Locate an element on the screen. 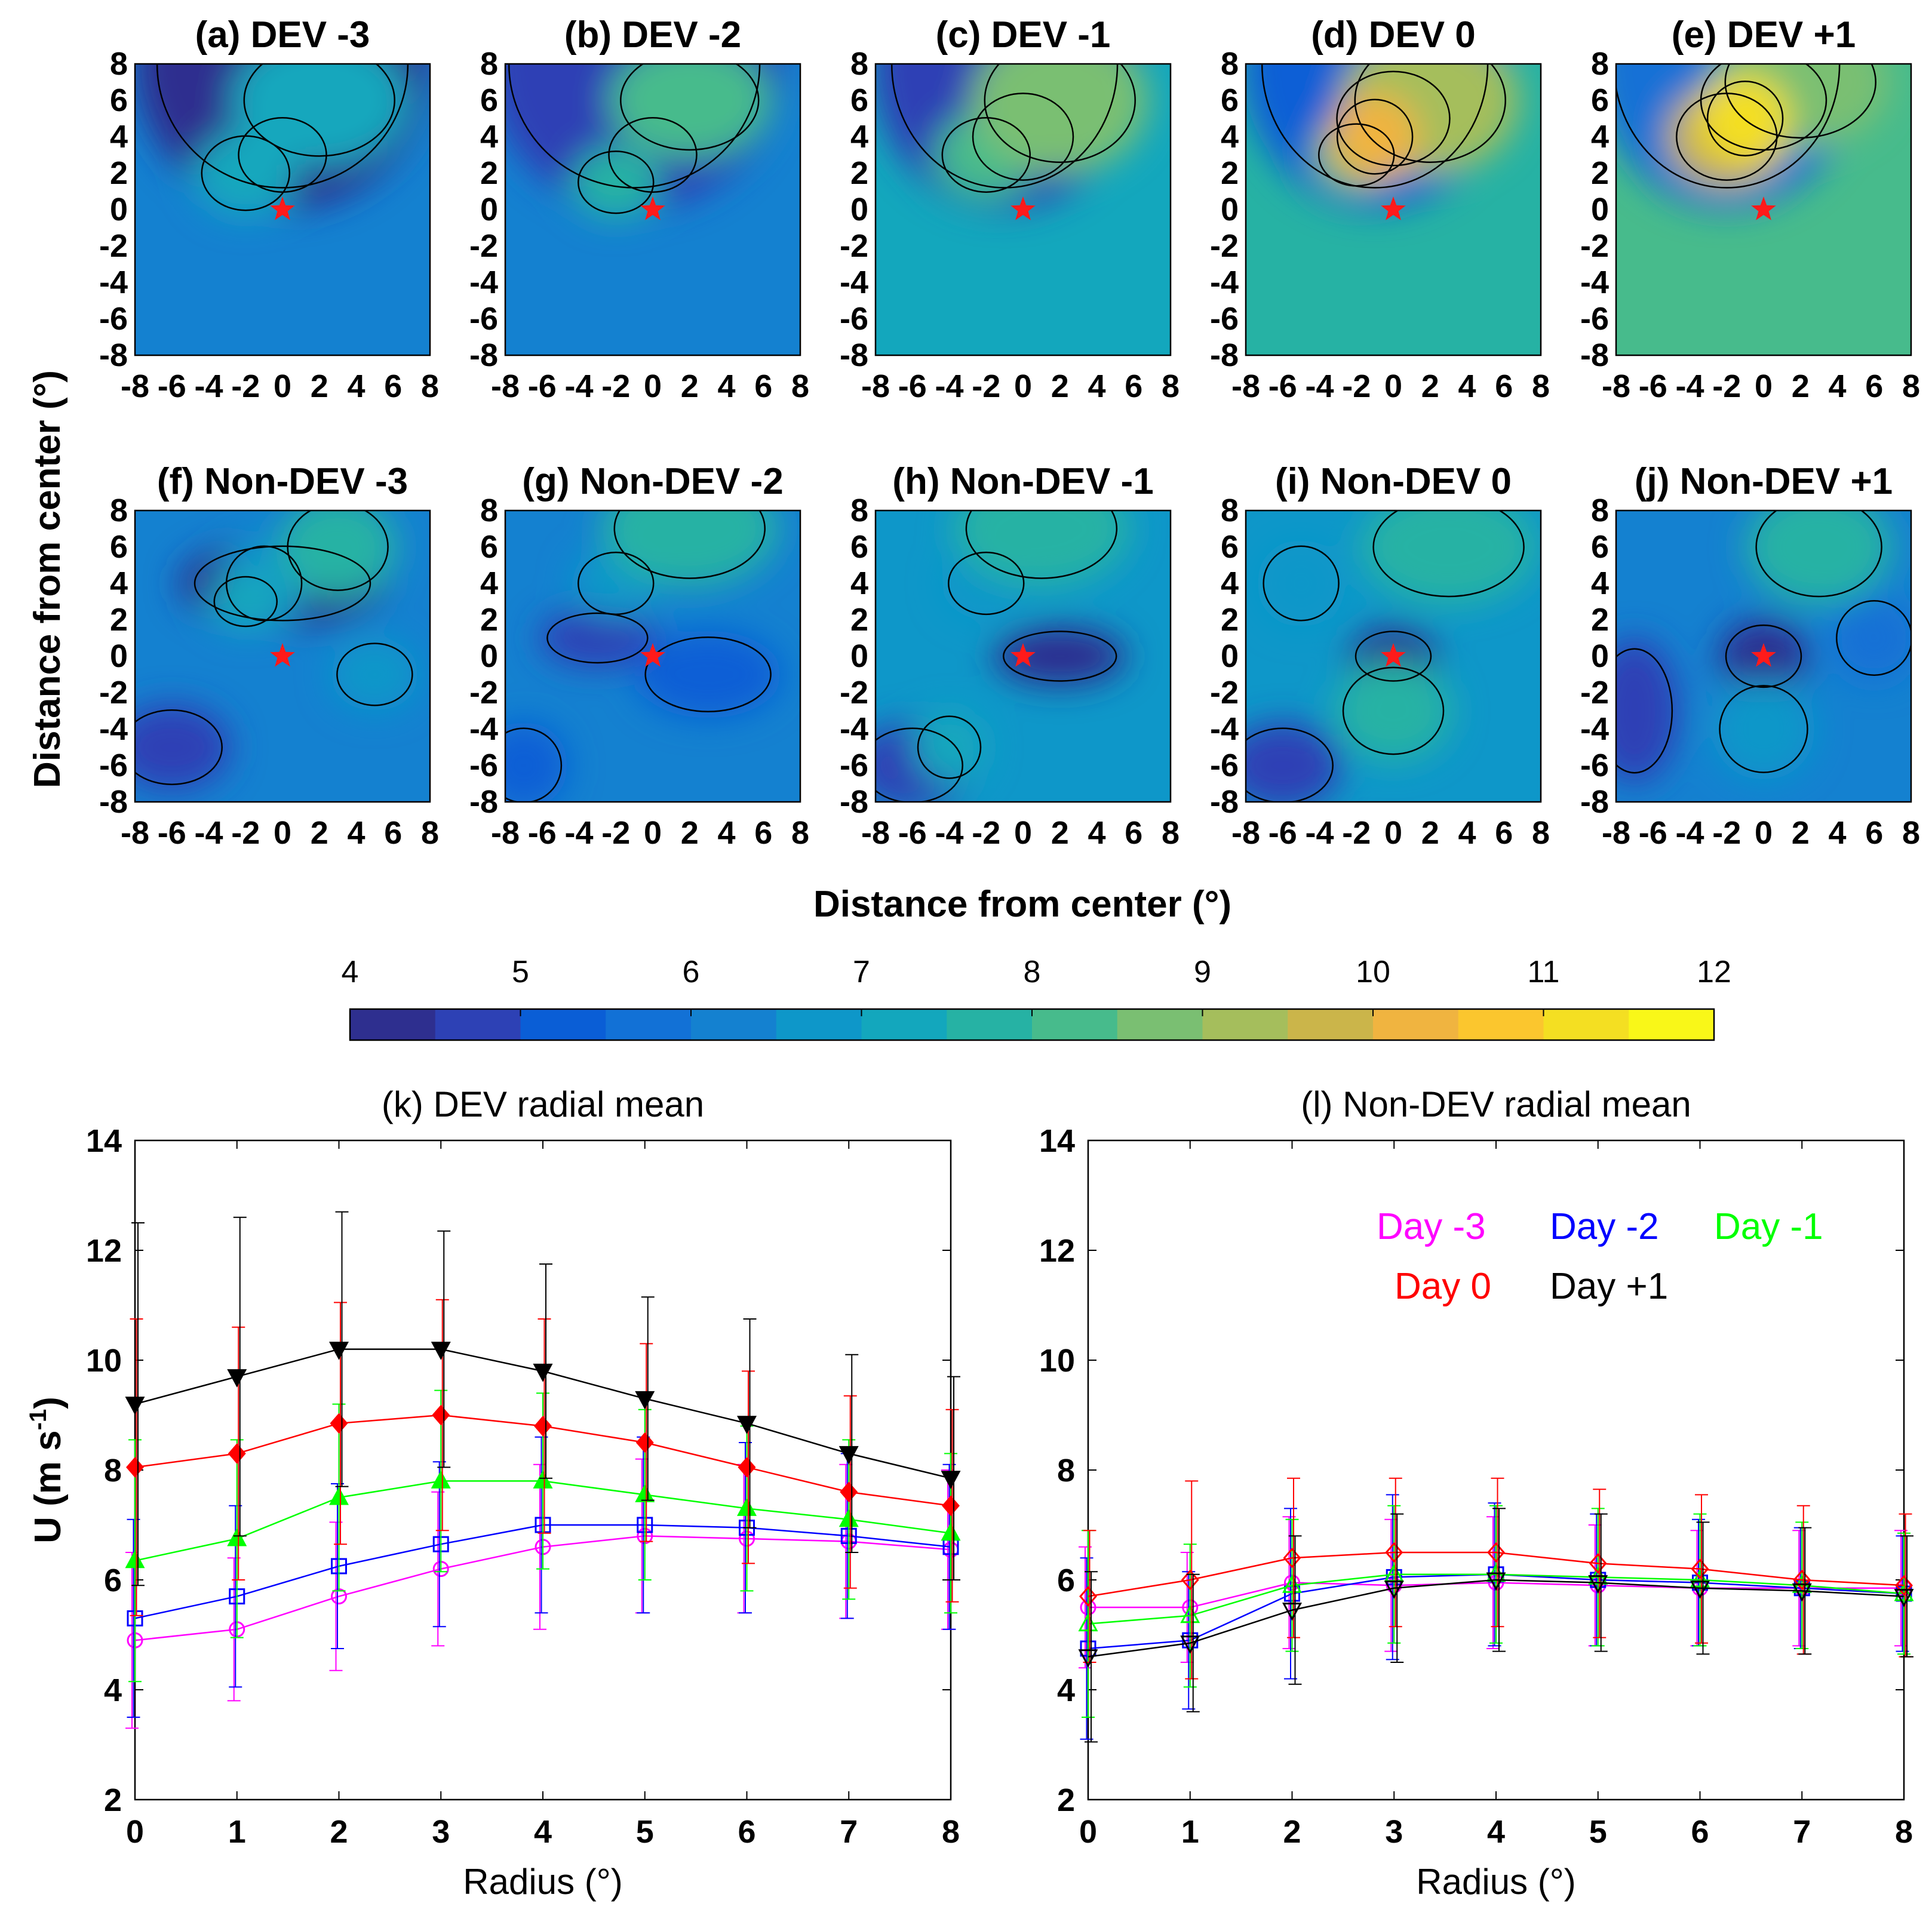 This screenshot has width=1932, height=1928. colorbar-tick-label: 6 is located at coordinates (691, 972).